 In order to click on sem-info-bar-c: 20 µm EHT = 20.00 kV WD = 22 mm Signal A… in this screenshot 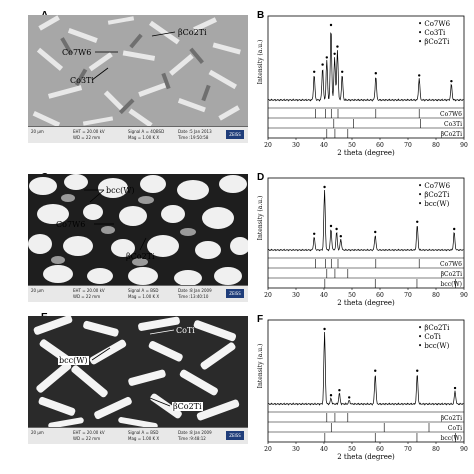, I will do `click(138, 293)`.